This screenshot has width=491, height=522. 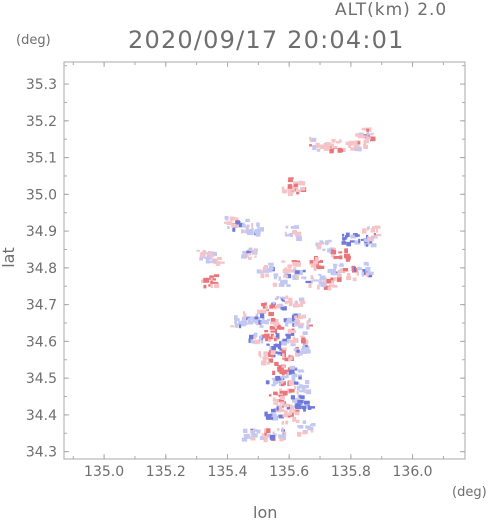 What do you see at coordinates (41, 379) in the screenshot?
I see `y-tick-label: 34.5` at bounding box center [41, 379].